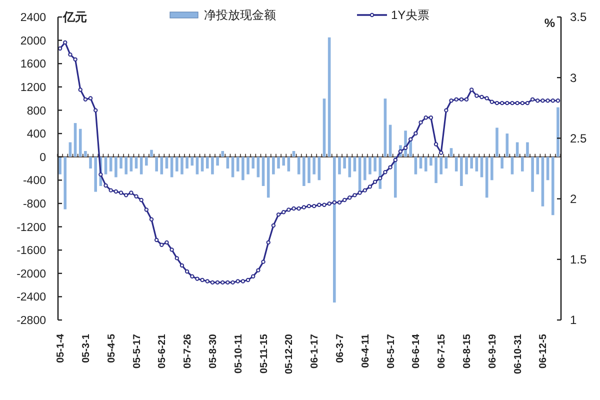  What do you see at coordinates (162, 351) in the screenshot?
I see `x-tick-label: 05-6-21` at bounding box center [162, 351].